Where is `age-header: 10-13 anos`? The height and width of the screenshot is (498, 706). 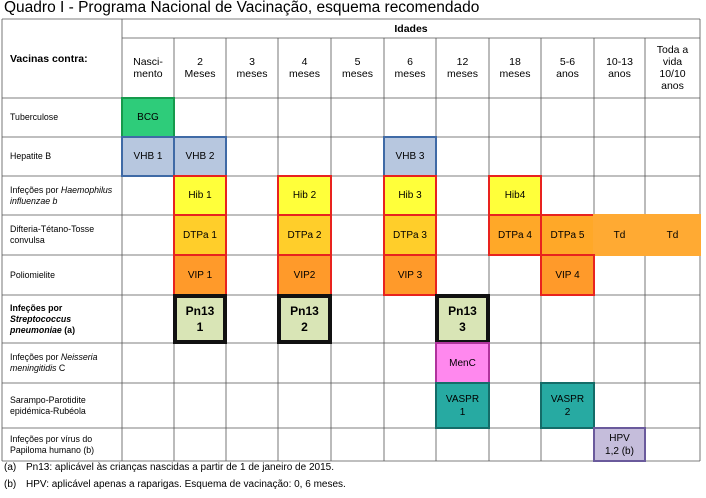 age-header: 10-13 anos is located at coordinates (619, 68).